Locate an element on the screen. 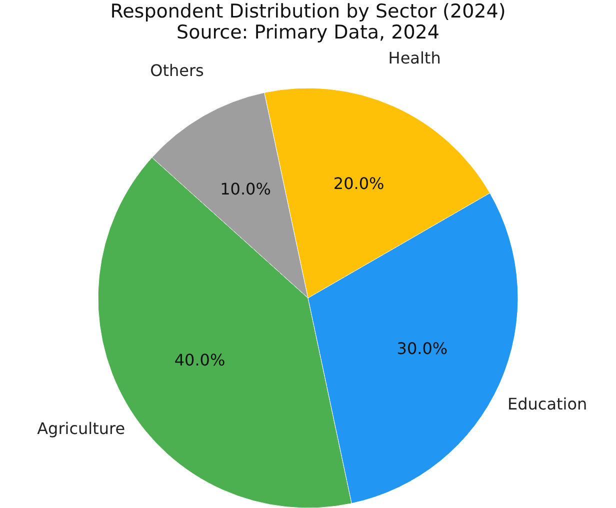  data-label: 10.0% is located at coordinates (245, 189).